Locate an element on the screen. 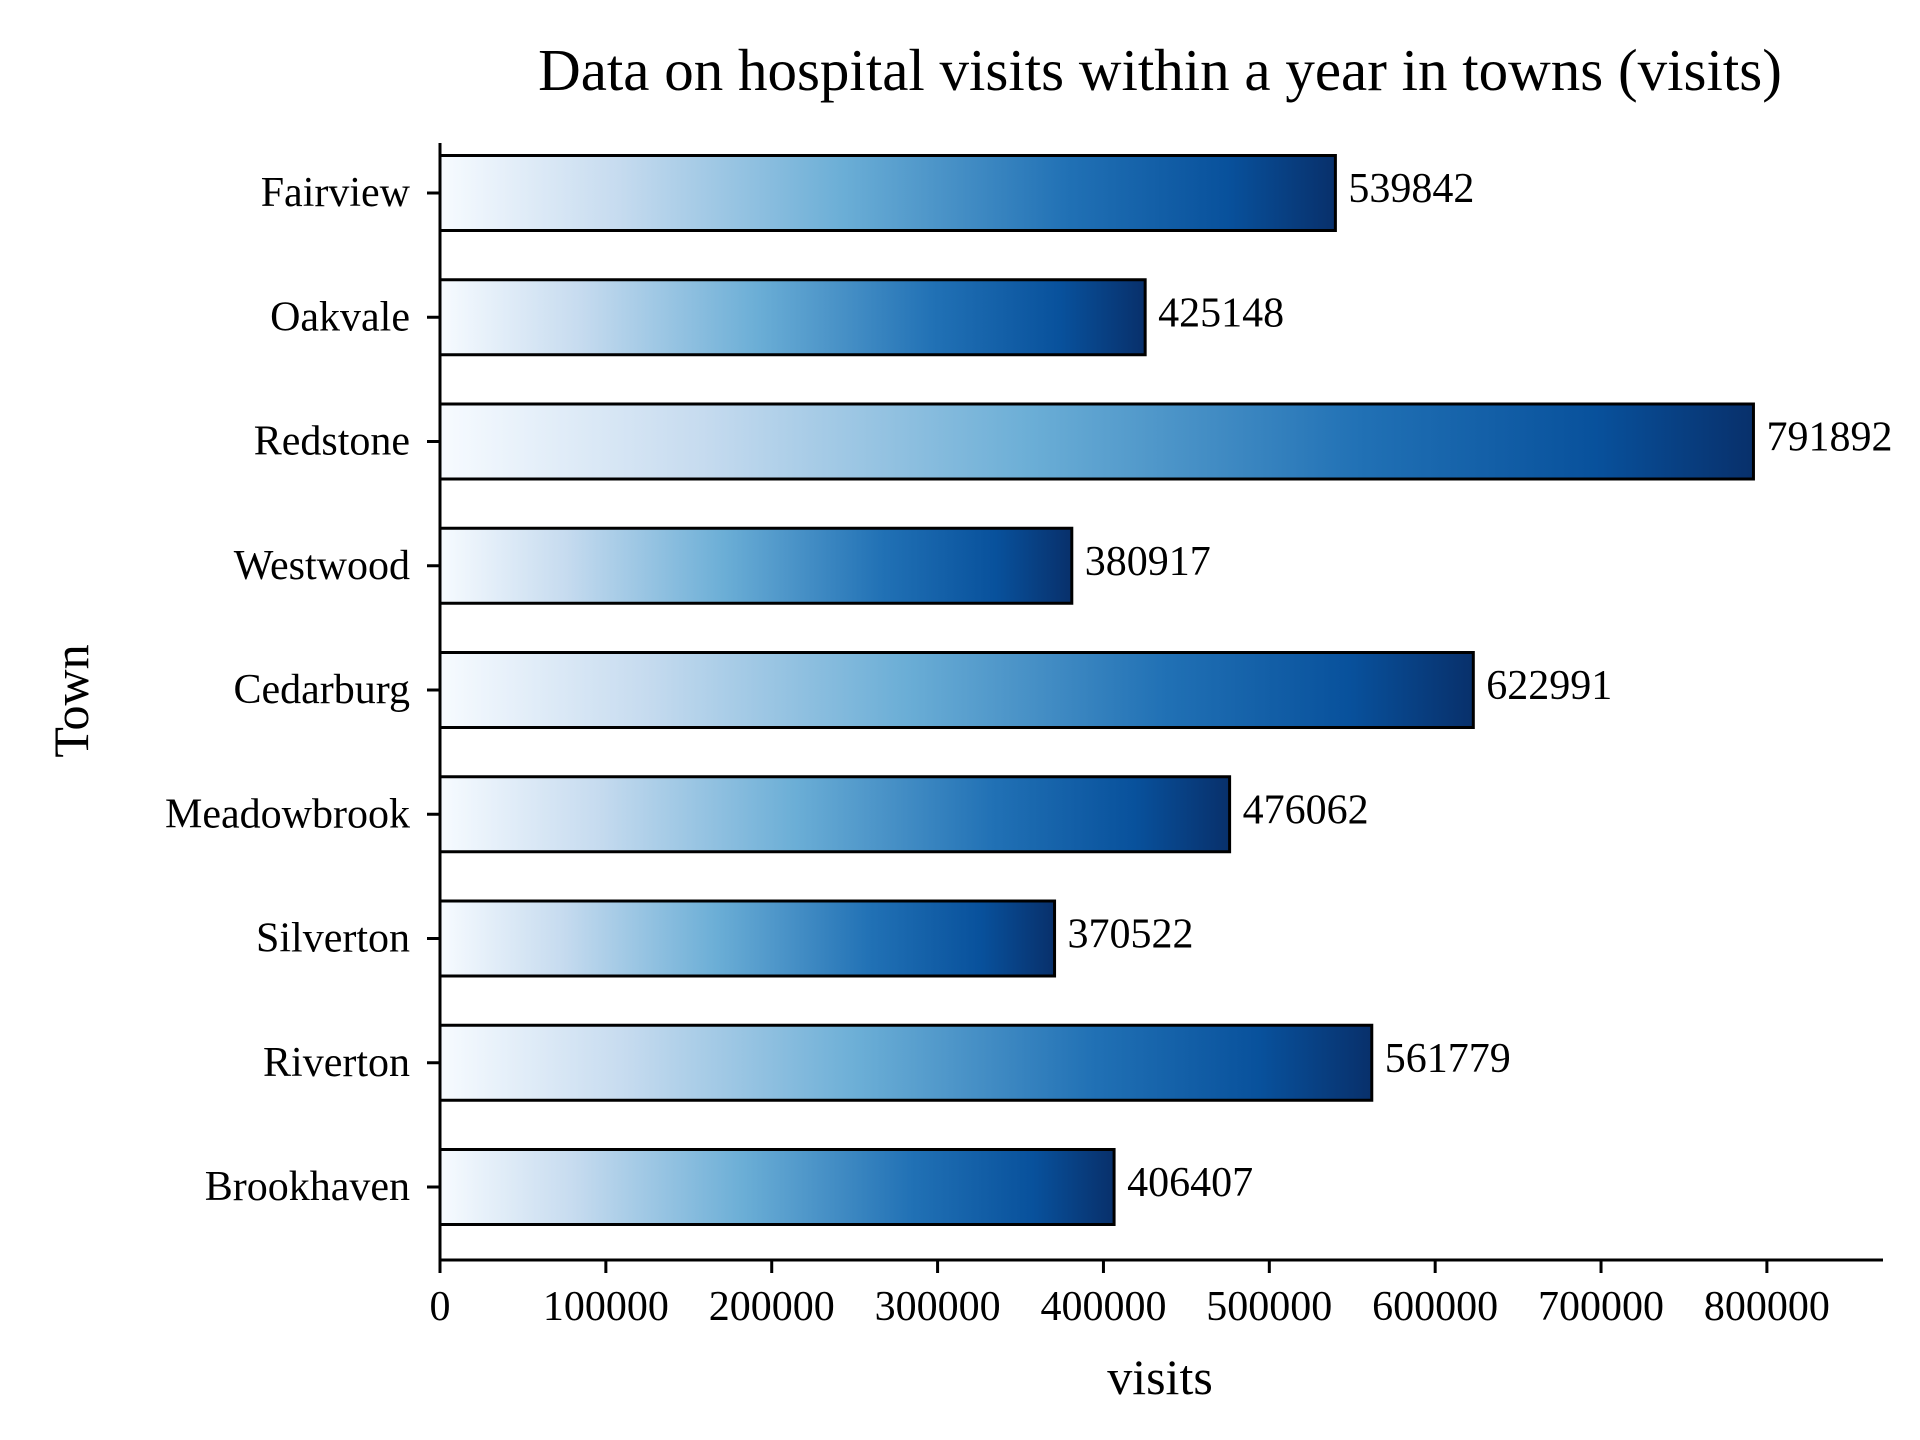  y-tick-label-redstone: Redstone is located at coordinates (332, 442).